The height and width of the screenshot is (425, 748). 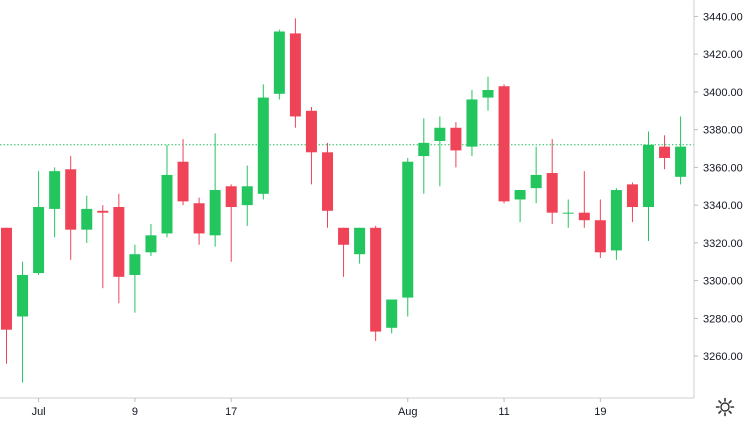 What do you see at coordinates (600, 412) in the screenshot?
I see `x-tick-label: 19` at bounding box center [600, 412].